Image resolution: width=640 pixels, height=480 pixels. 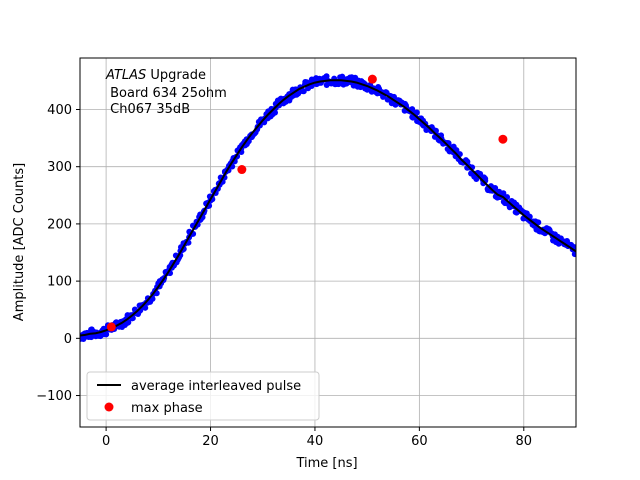 I want to click on y-tick-label: 0, so click(x=68, y=339).